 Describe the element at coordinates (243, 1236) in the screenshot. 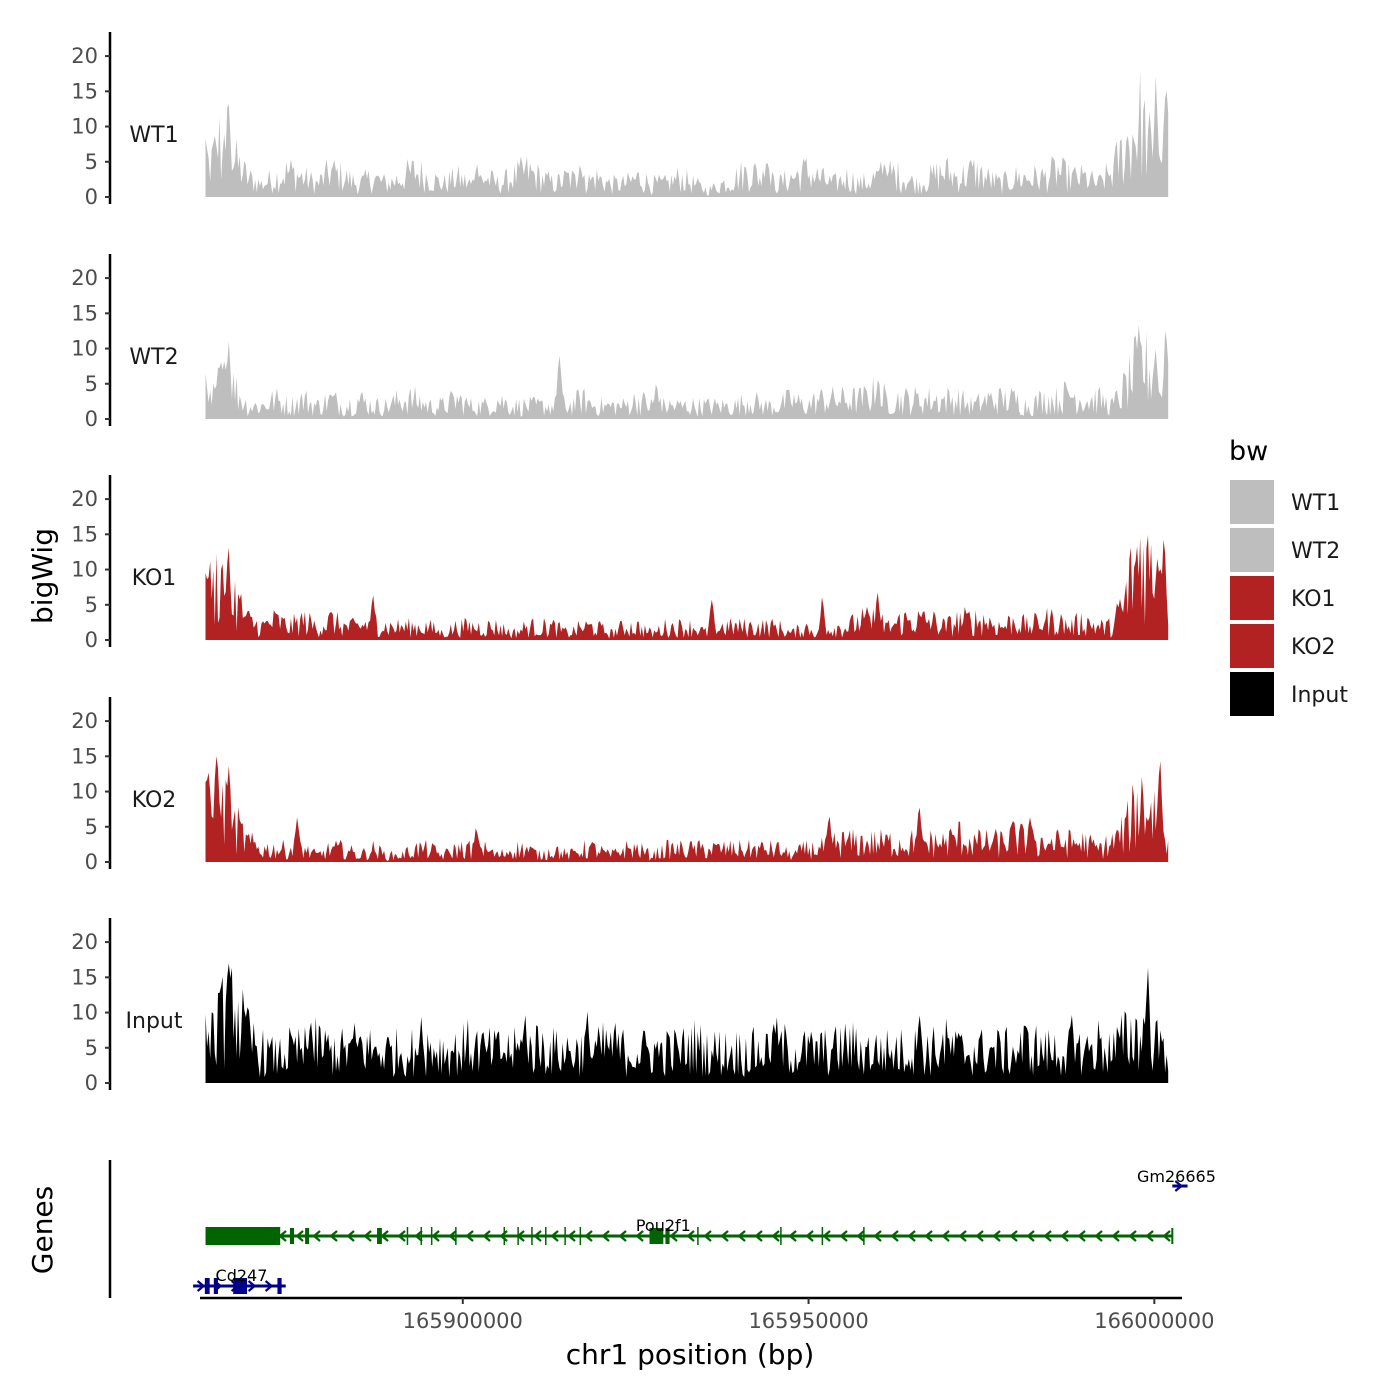

I see `utr-block` at that location.